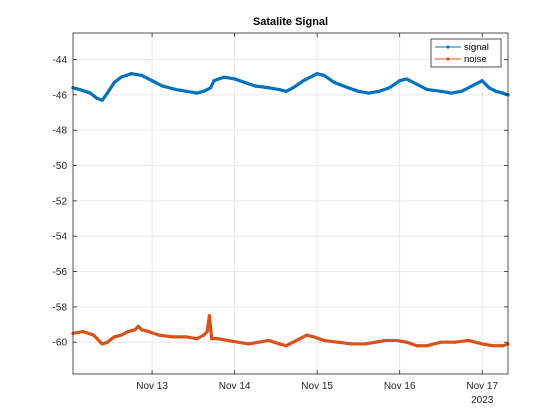 This screenshot has height=420, width=560. I want to click on y-tick-label: -46, so click(60, 95).